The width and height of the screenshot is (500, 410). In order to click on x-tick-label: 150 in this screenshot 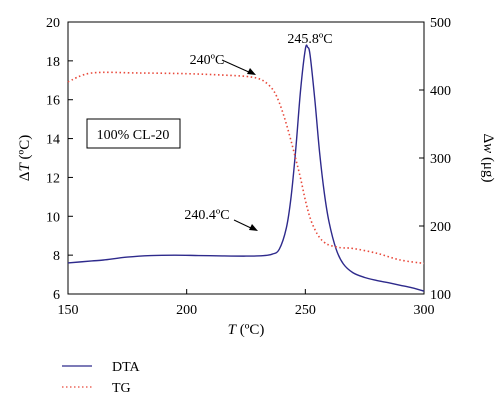, I will do `click(68, 310)`.